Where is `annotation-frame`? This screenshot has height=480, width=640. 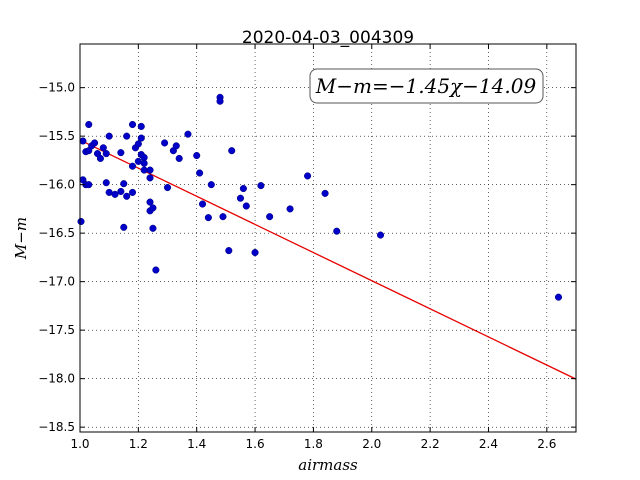 annotation-frame is located at coordinates (426, 86).